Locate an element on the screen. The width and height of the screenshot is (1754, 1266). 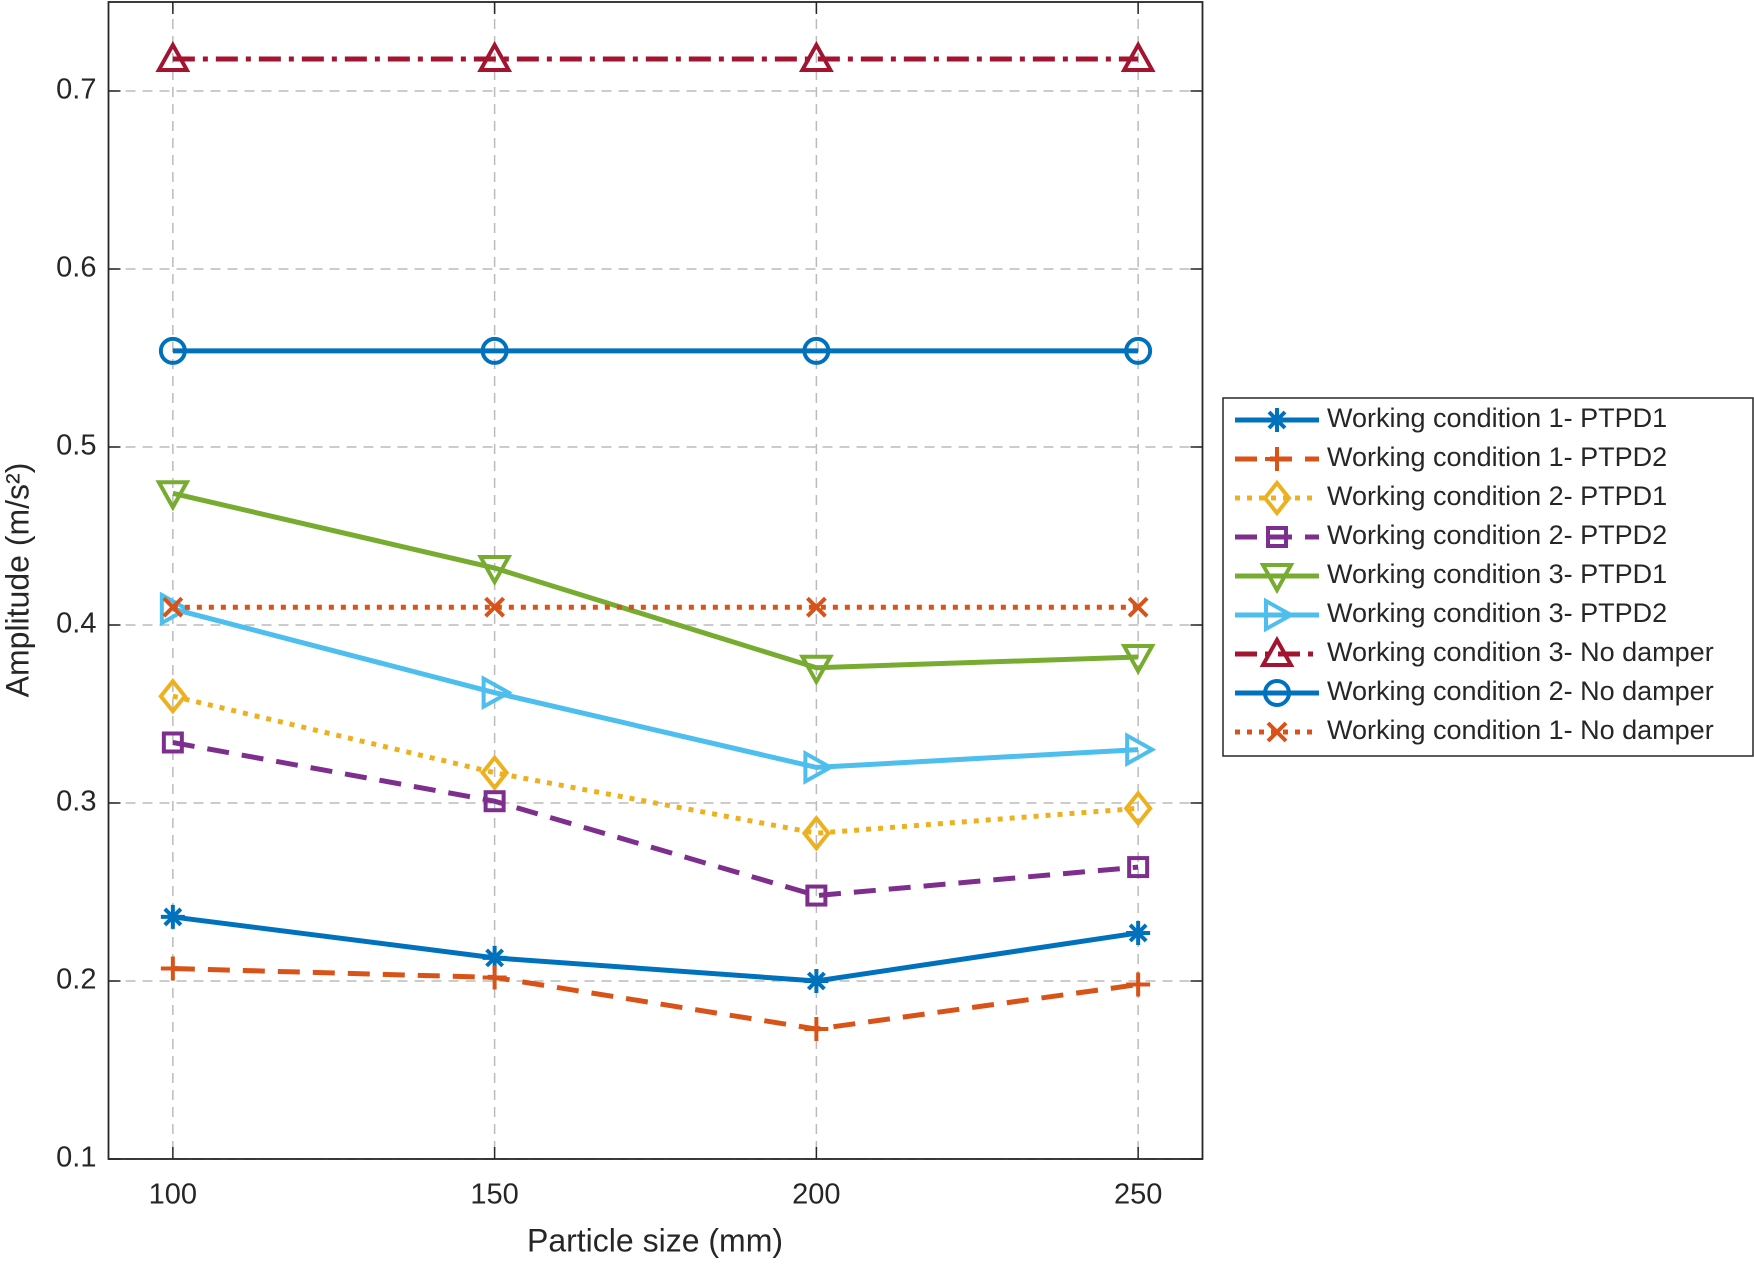
y-tick-label: 0.6 is located at coordinates (76, 268).